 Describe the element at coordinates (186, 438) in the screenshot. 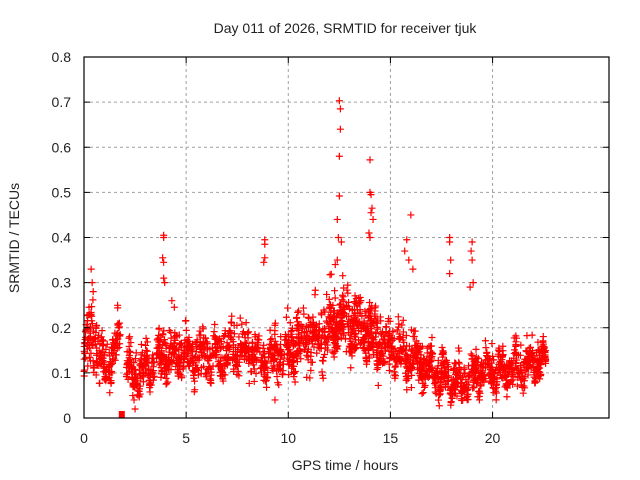

I see `x-tick-label: 5` at that location.